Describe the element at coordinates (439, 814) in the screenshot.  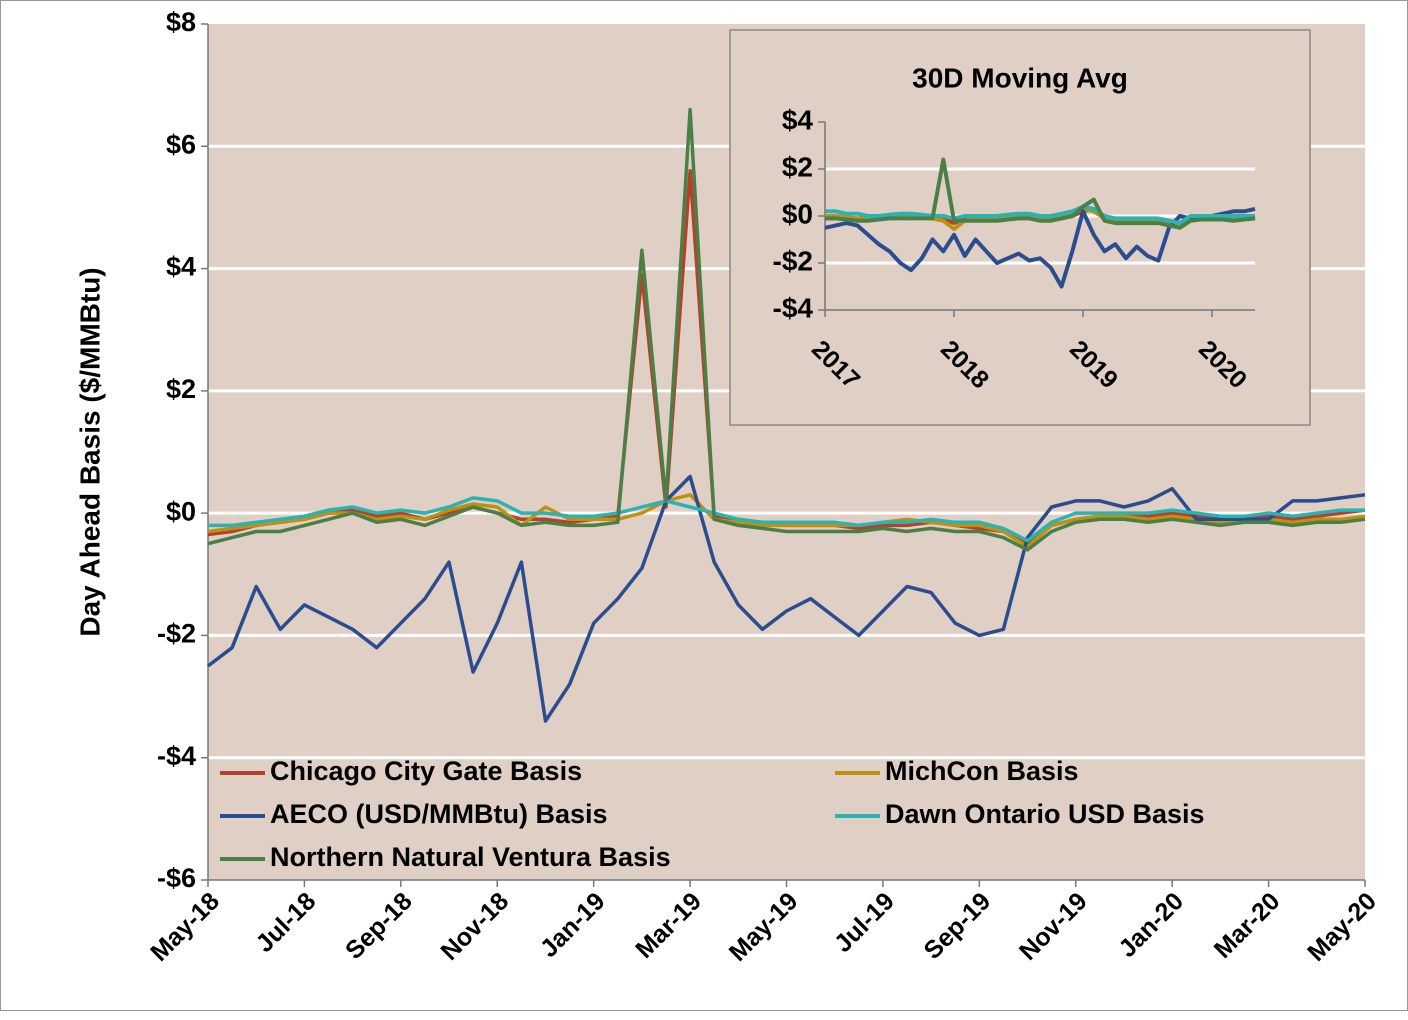
I see `legend-label: AECO (USD/MMBtu) Basis` at that location.